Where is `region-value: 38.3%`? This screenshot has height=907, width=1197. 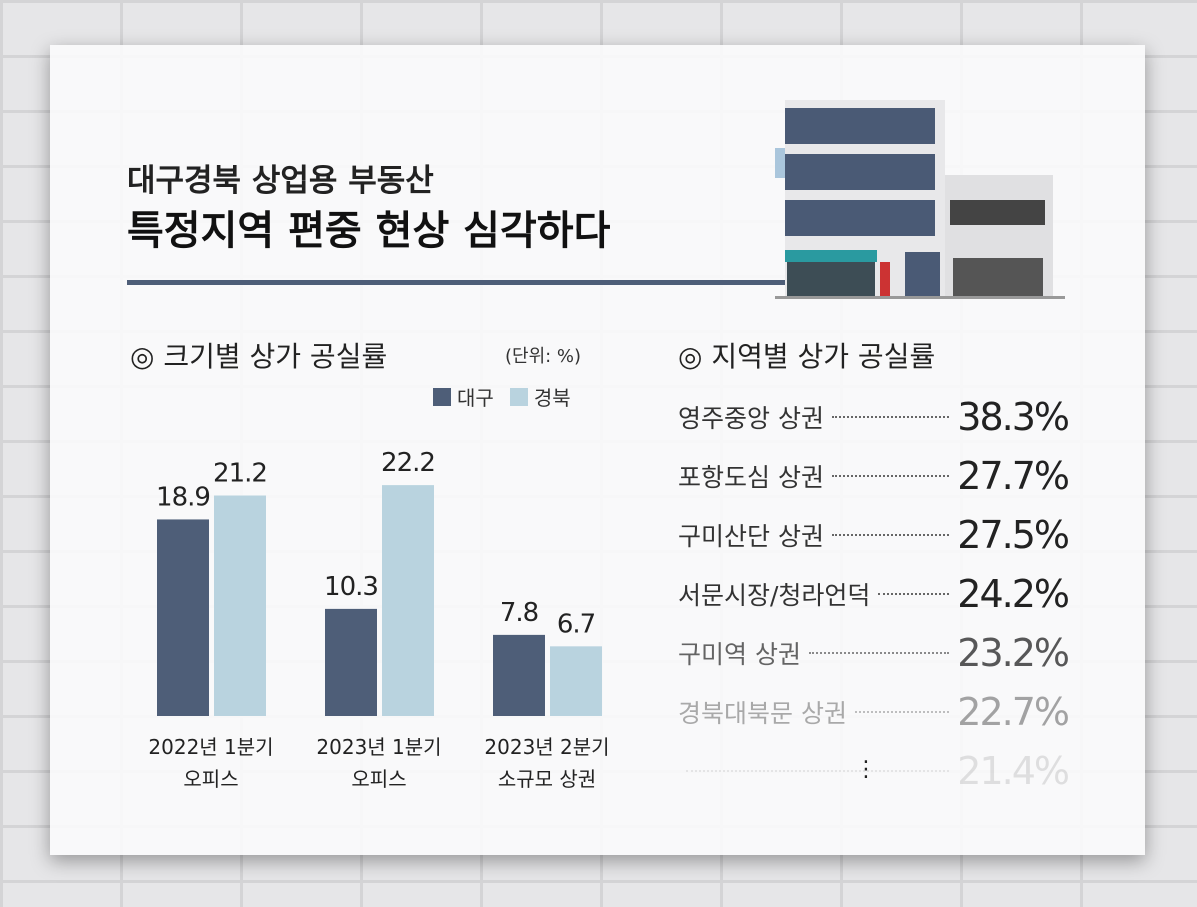 region-value: 38.3% is located at coordinates (1013, 417).